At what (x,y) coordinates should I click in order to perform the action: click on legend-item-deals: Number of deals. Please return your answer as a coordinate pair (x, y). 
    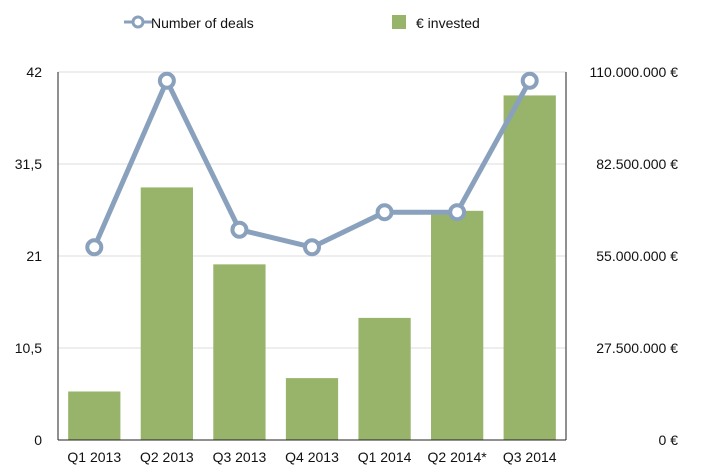
    Looking at the image, I should click on (189, 23).